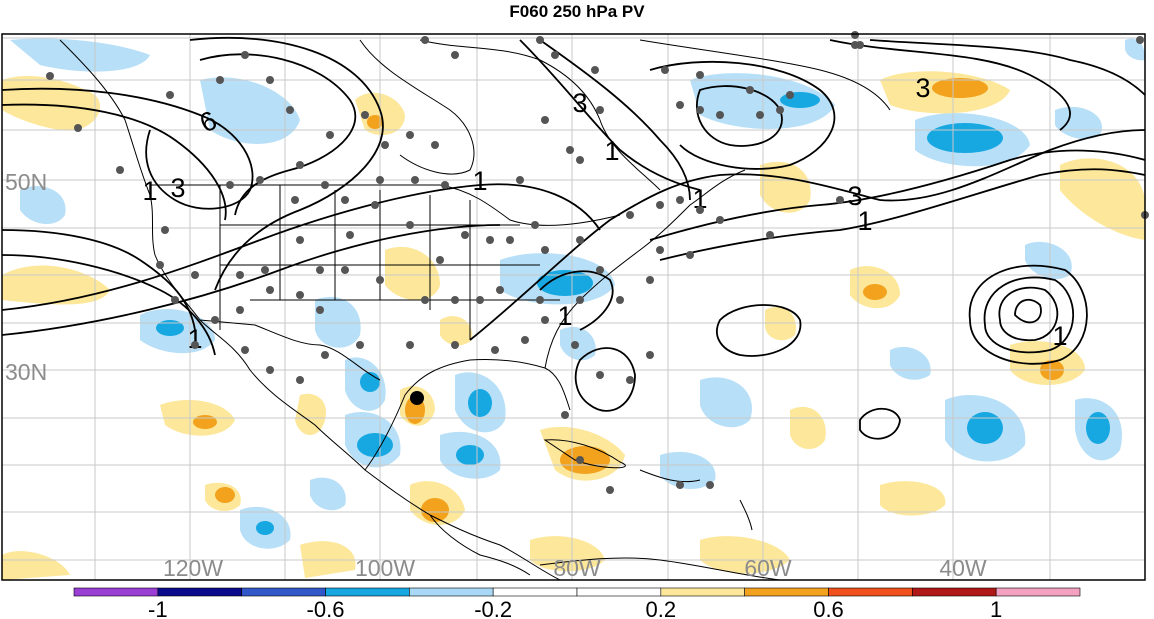 Image resolution: width=1154 pixels, height=619 pixels. Describe the element at coordinates (660, 569) in the screenshot. I see `south-america-coast` at that location.